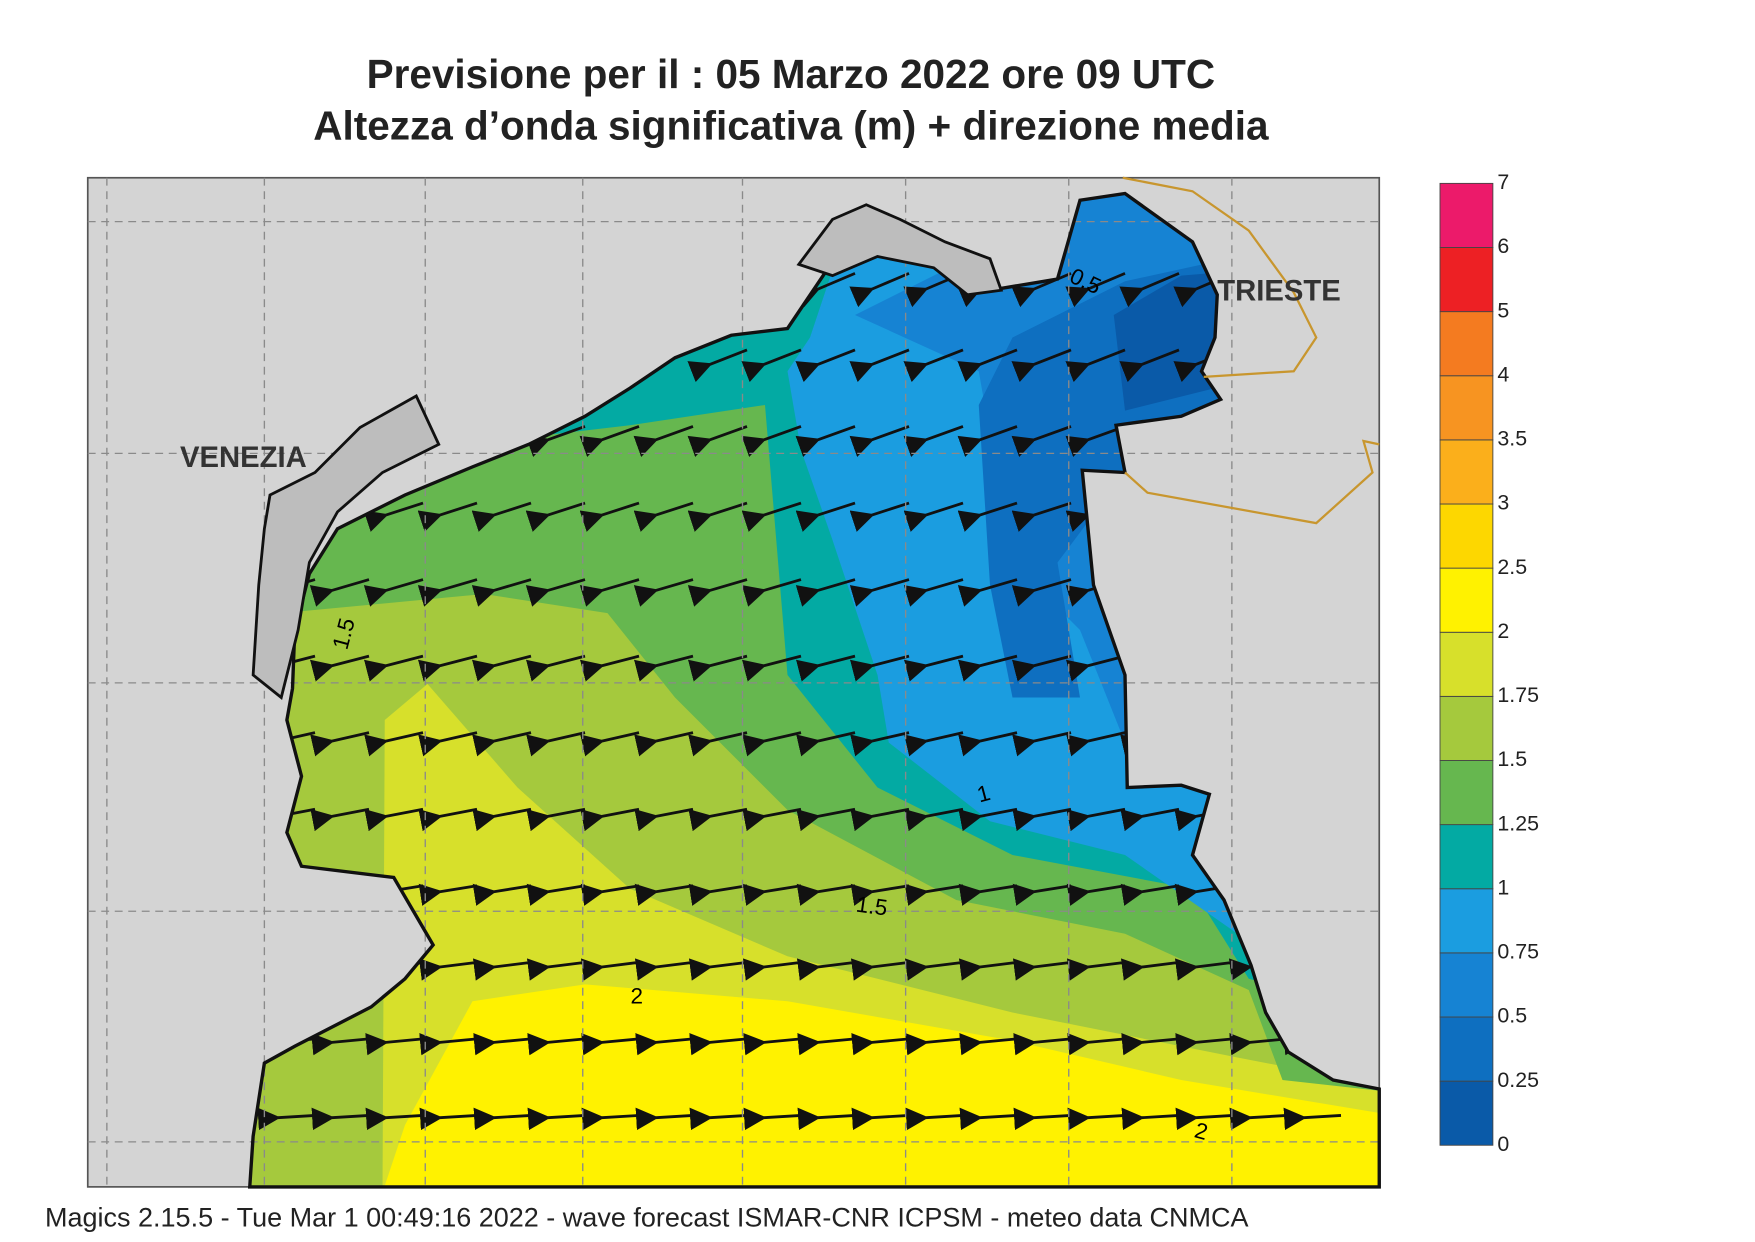 This screenshot has width=1755, height=1242. What do you see at coordinates (1503, 182) in the screenshot?
I see `colorbar-tick-label: 7` at bounding box center [1503, 182].